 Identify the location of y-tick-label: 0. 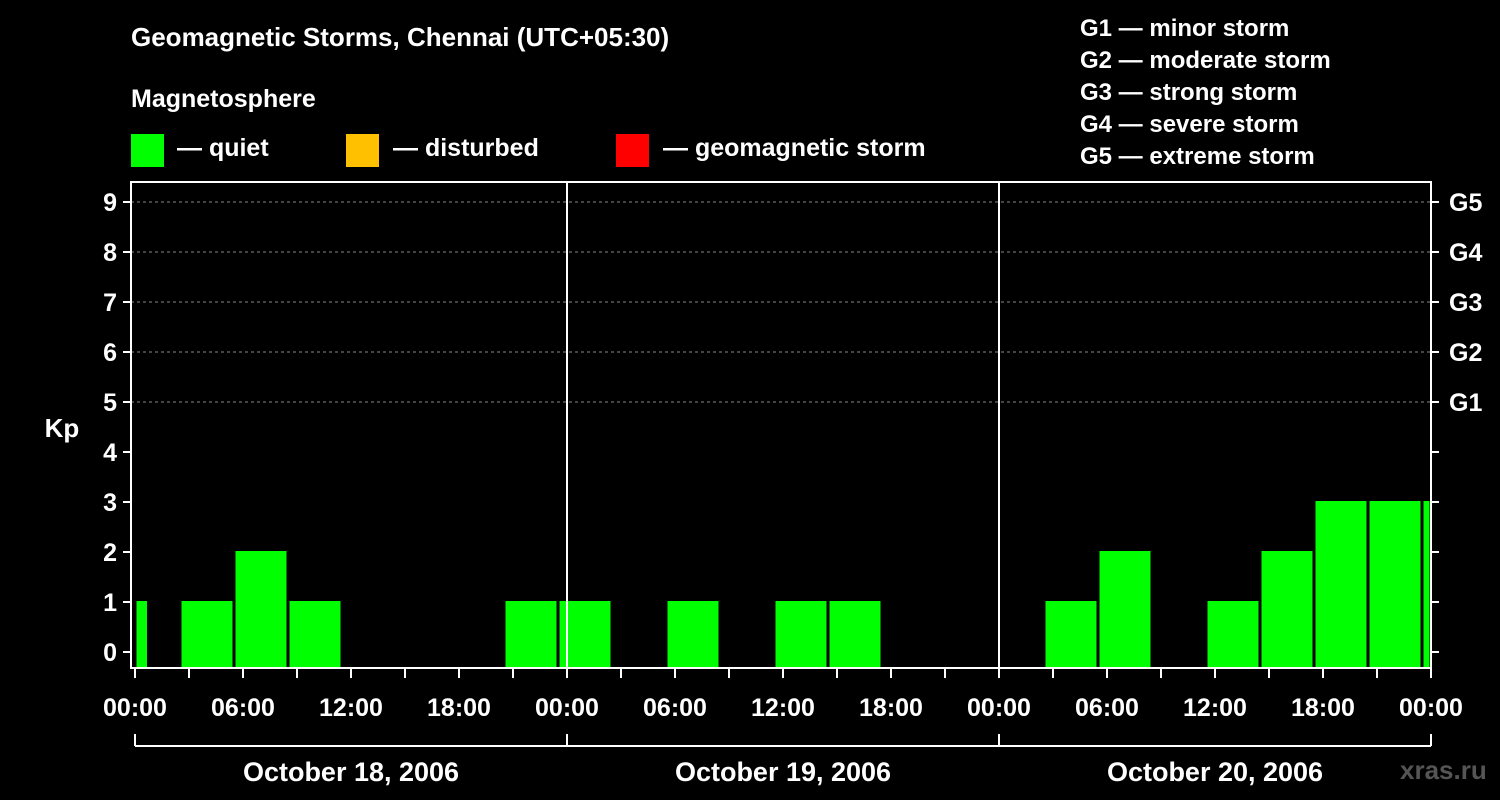
(110, 653).